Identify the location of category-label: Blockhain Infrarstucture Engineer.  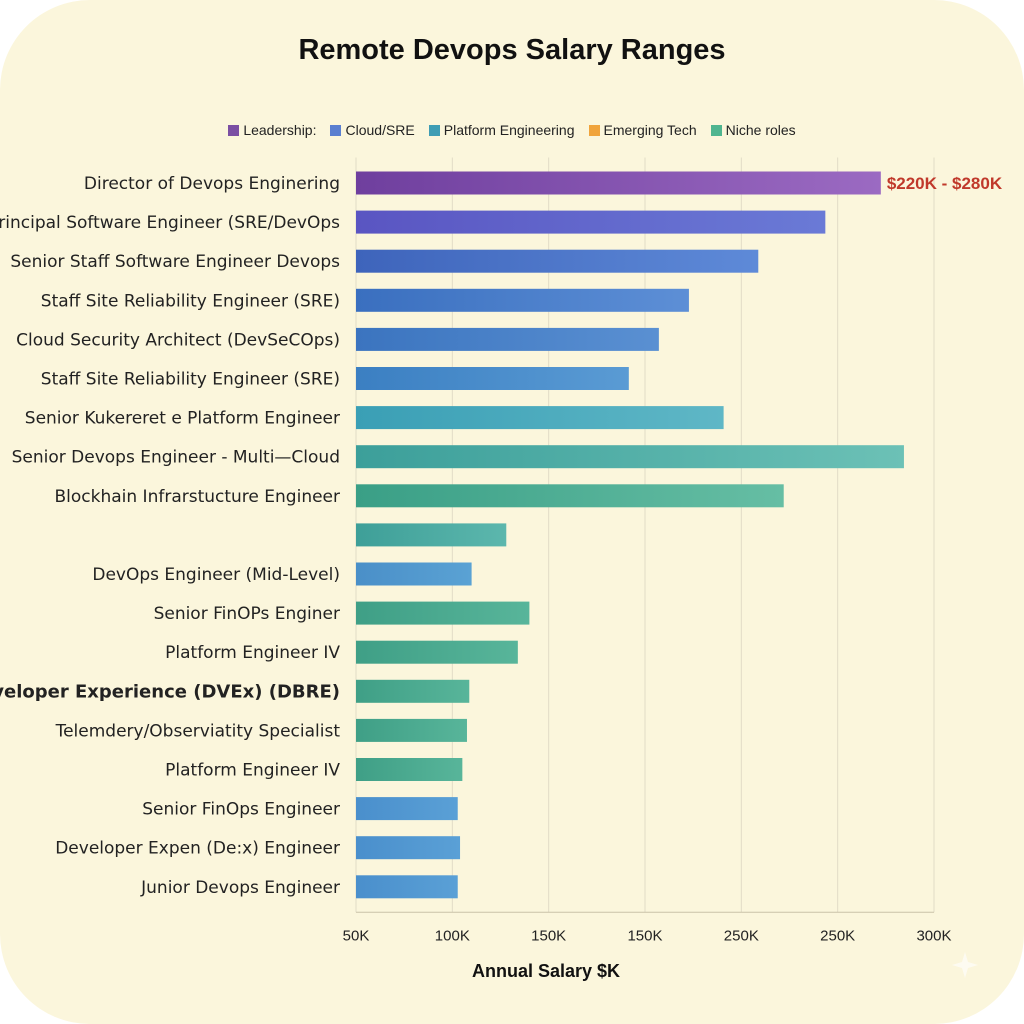
(197, 497).